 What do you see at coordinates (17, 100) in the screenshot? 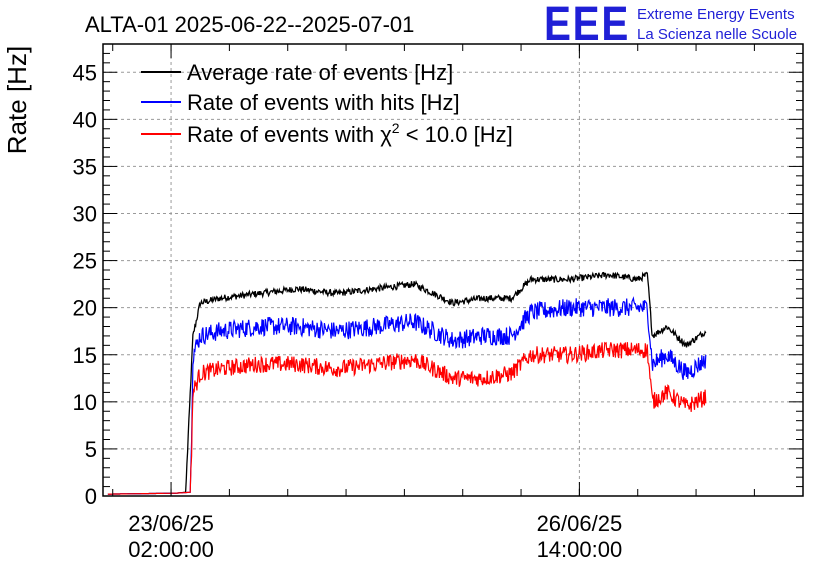
I see `y-axis-title: Rate [Hz]` at bounding box center [17, 100].